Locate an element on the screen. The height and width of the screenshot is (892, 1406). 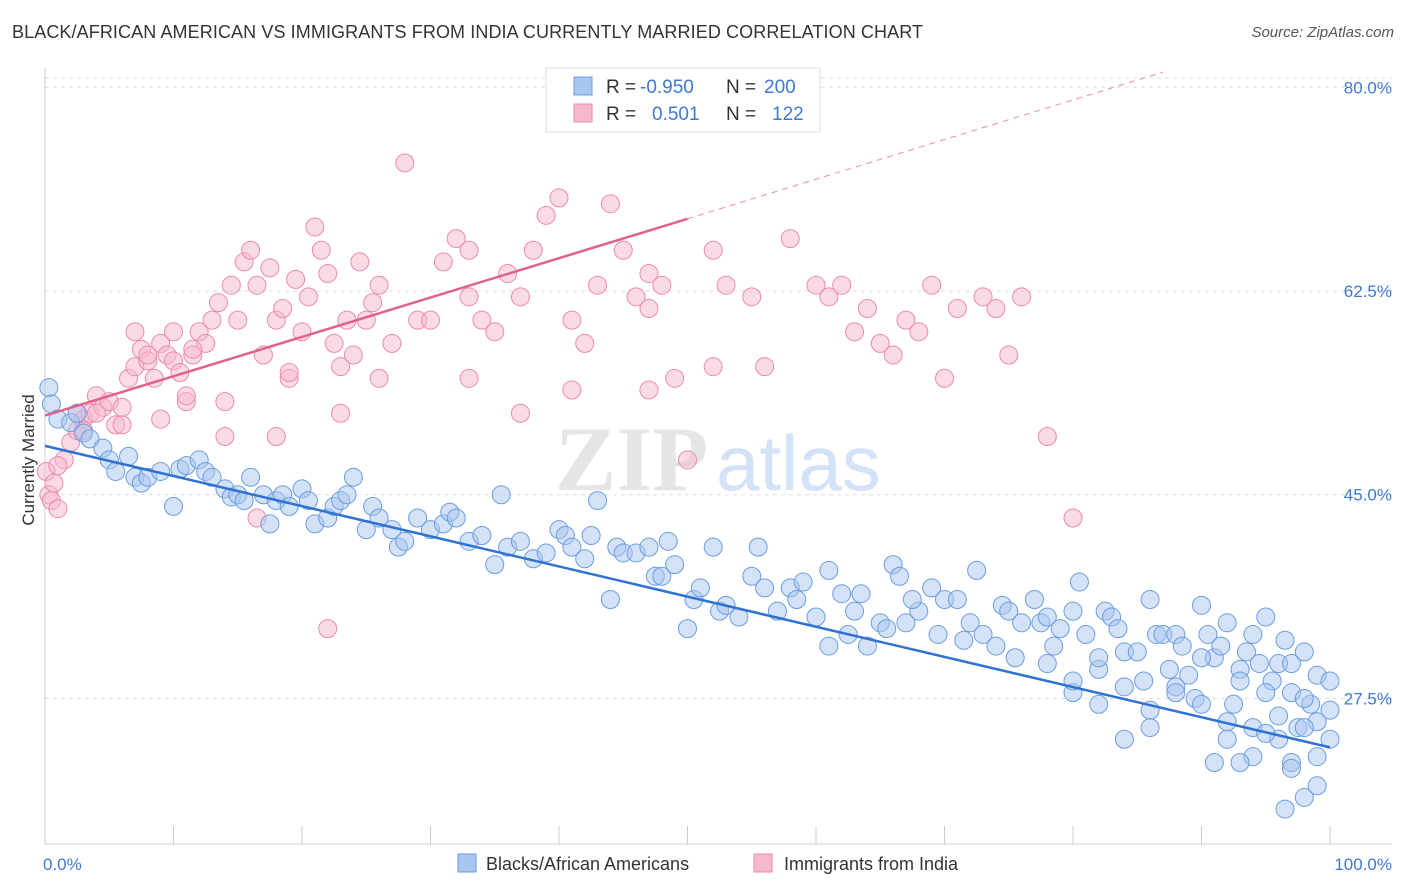
legend-n-label-blue: N = is located at coordinates (741, 87).